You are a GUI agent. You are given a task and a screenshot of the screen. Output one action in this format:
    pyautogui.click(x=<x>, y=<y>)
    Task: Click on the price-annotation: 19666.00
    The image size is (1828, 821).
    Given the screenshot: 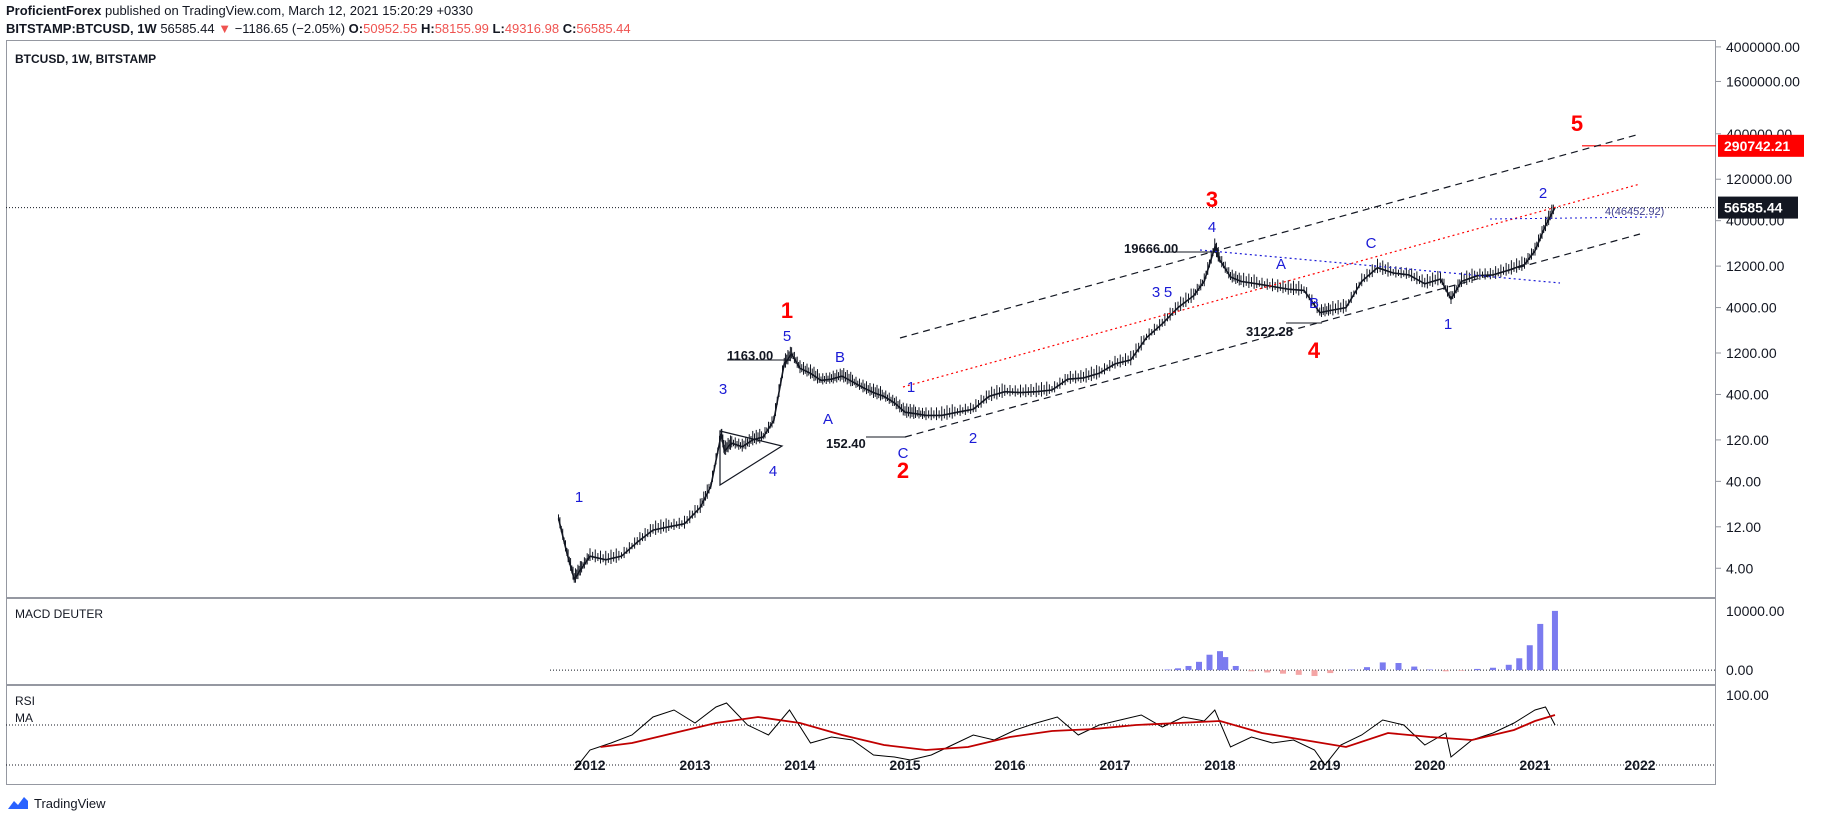 What is the action you would take?
    pyautogui.click(x=1151, y=248)
    